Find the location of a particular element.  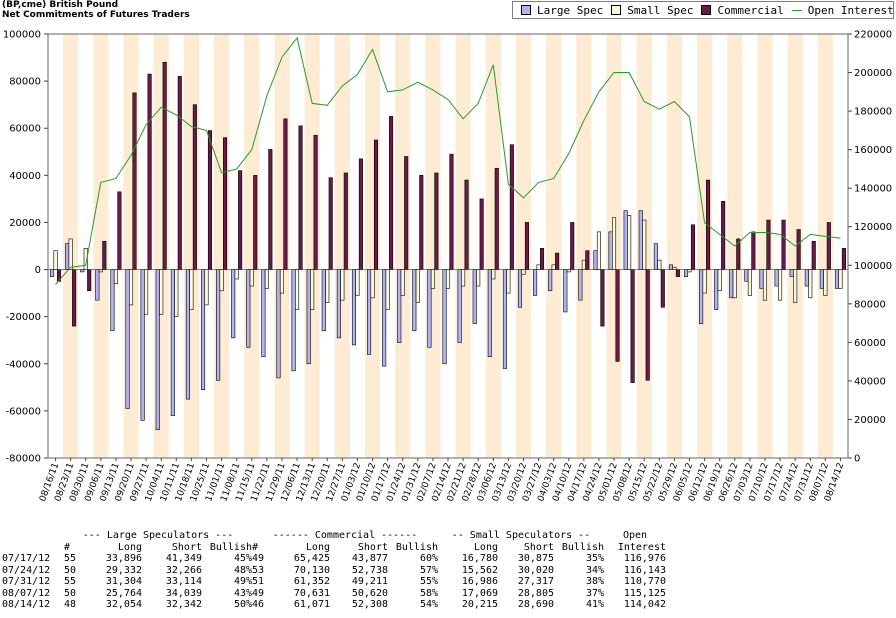

legend-label: Open Interest is located at coordinates (850, 10).